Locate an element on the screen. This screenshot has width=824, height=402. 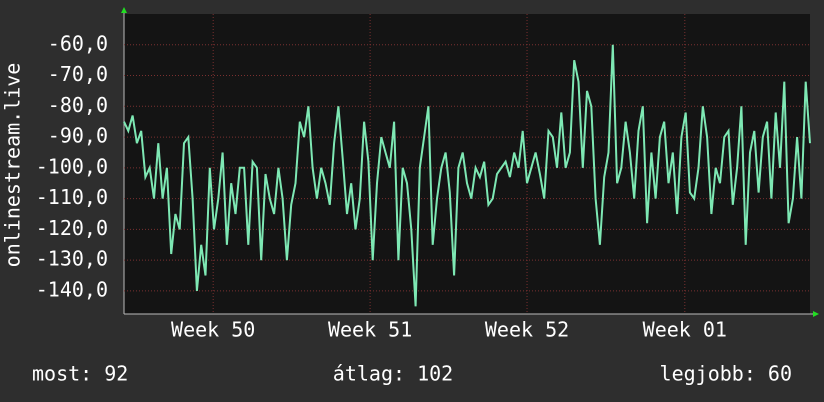
y-axis-arrow is located at coordinates (124, 10).